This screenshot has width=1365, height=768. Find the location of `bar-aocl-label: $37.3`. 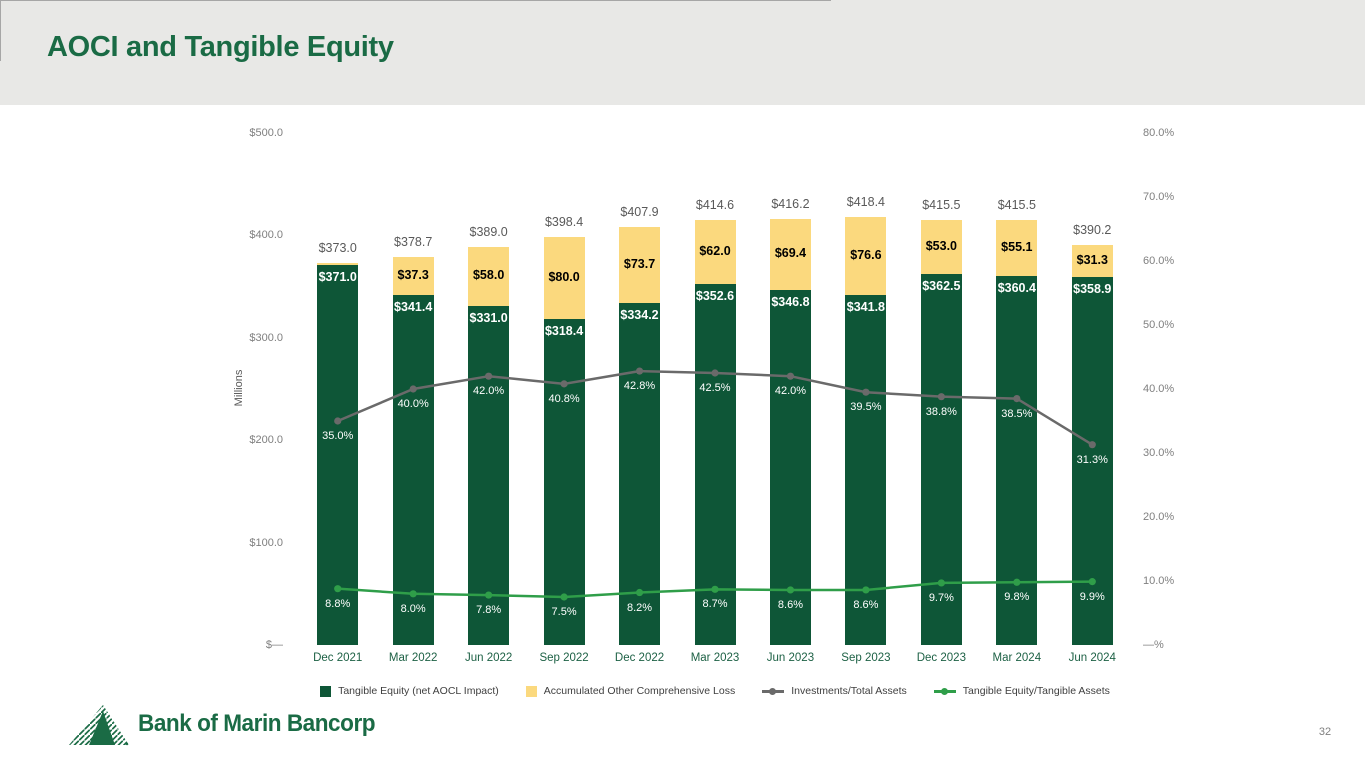

bar-aocl-label: $37.3 is located at coordinates (413, 275).